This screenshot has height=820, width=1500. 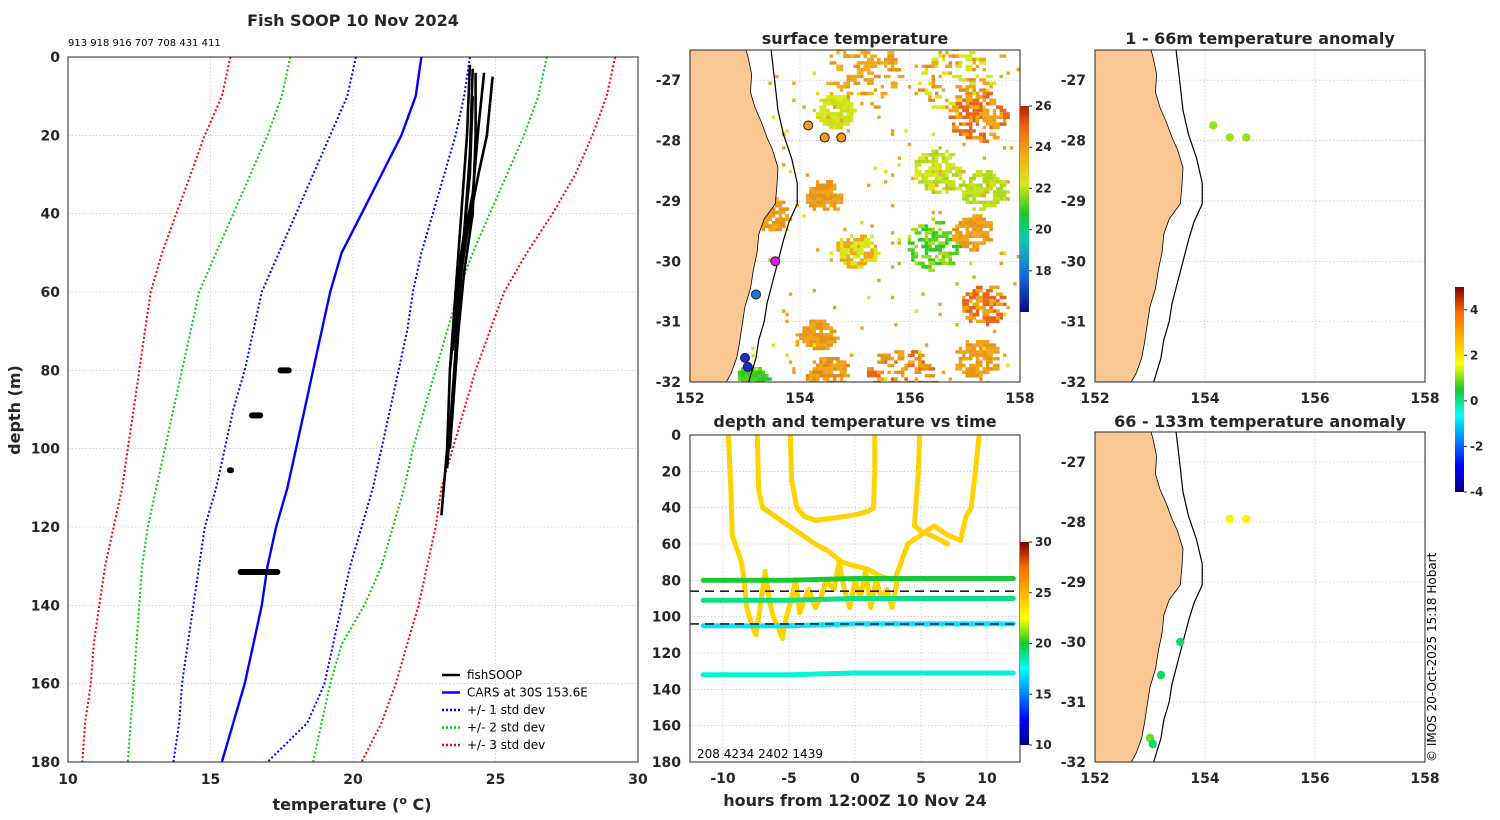 I want to click on anomaly-shallow-y-tick: -30, so click(x=1074, y=262).